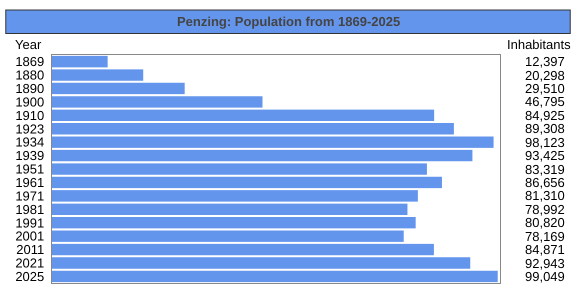  I want to click on data-label: 93,425, so click(545, 155).